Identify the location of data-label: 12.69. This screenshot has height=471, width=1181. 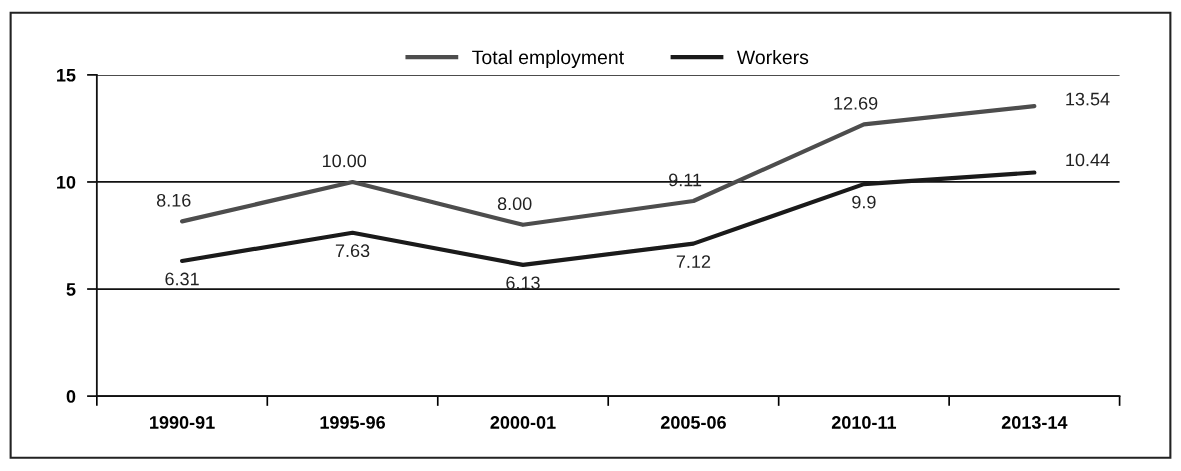
(856, 103).